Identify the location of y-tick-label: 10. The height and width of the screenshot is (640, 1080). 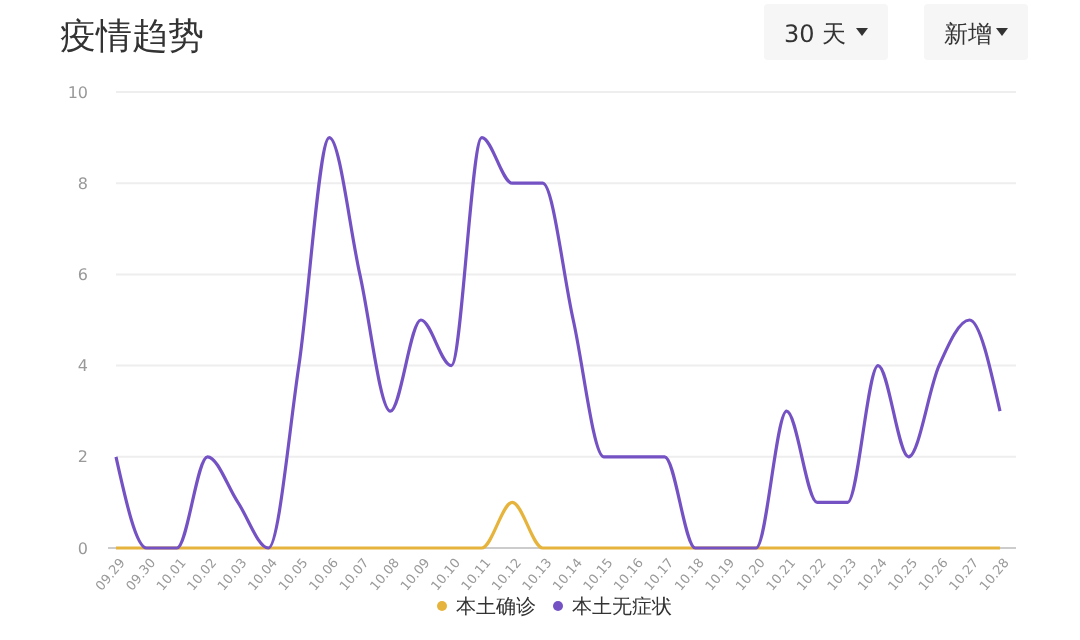
(77, 92).